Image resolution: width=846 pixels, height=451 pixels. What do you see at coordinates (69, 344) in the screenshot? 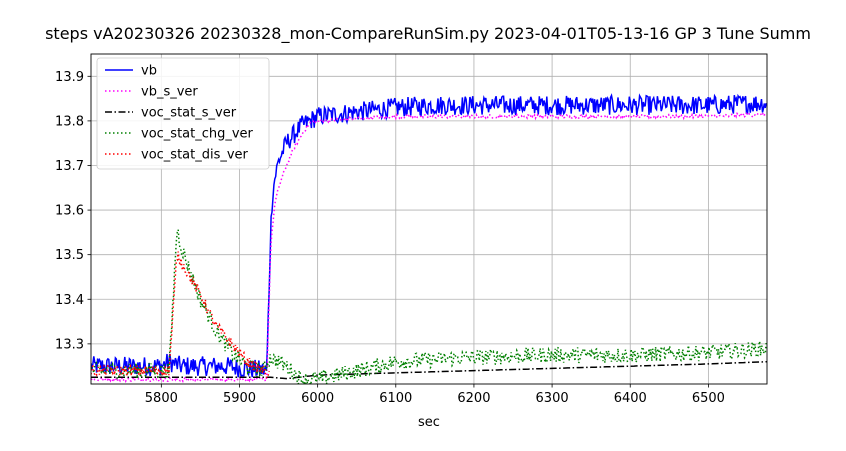
I see `y-tick-label: 13.3` at bounding box center [69, 344].